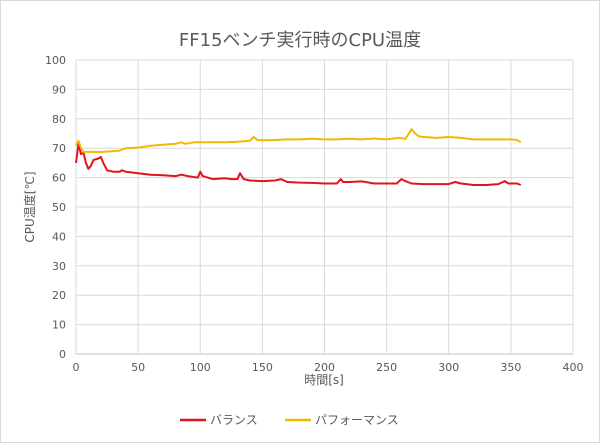 The width and height of the screenshot is (600, 443). Describe the element at coordinates (300, 40) in the screenshot. I see `chart-title: FF15ベンチ実行時のCPU温度` at that location.